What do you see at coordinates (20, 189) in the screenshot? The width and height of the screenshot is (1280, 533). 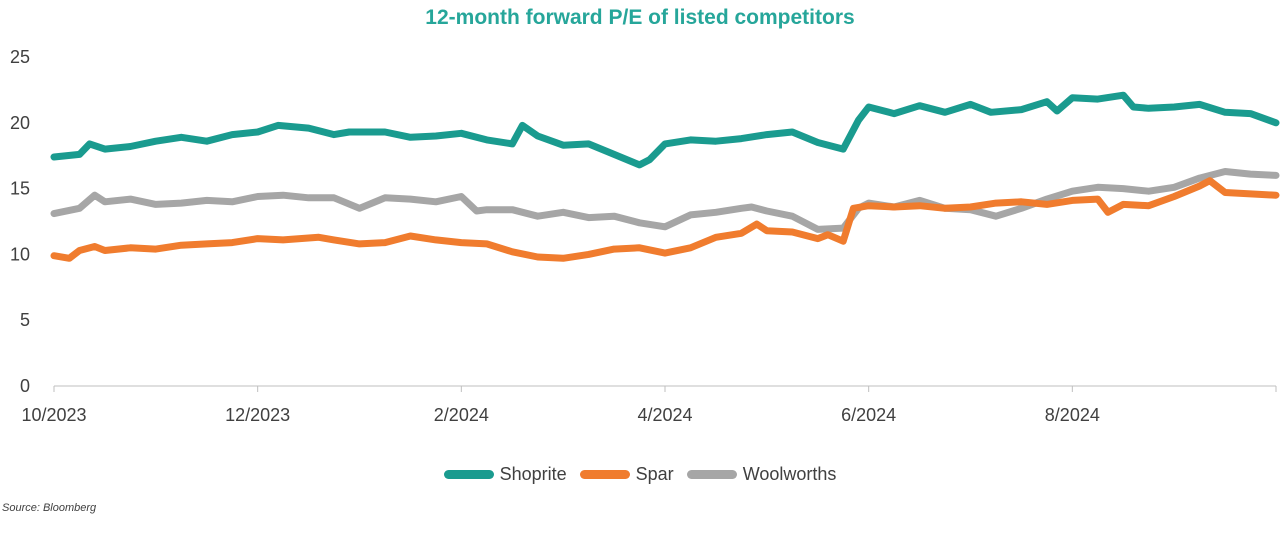 I see `y-tick-label: 15` at bounding box center [20, 189].